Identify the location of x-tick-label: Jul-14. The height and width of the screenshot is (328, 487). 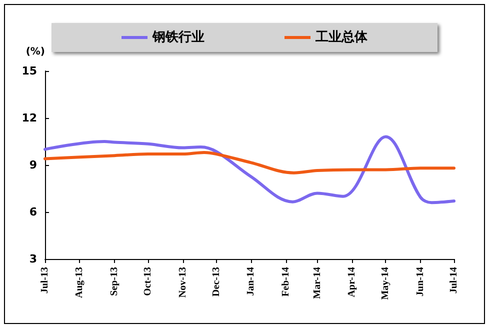
(454, 280).